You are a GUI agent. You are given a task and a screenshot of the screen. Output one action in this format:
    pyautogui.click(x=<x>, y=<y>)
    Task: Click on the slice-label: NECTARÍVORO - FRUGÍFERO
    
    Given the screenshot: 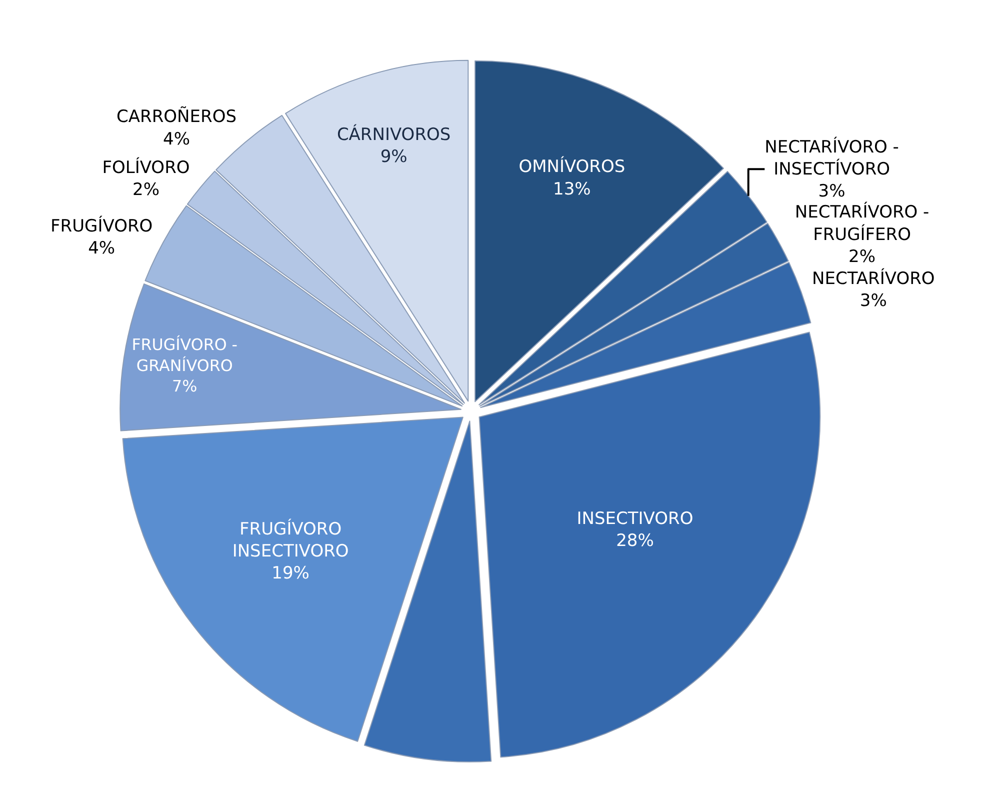 What is the action you would take?
    pyautogui.click(x=862, y=223)
    